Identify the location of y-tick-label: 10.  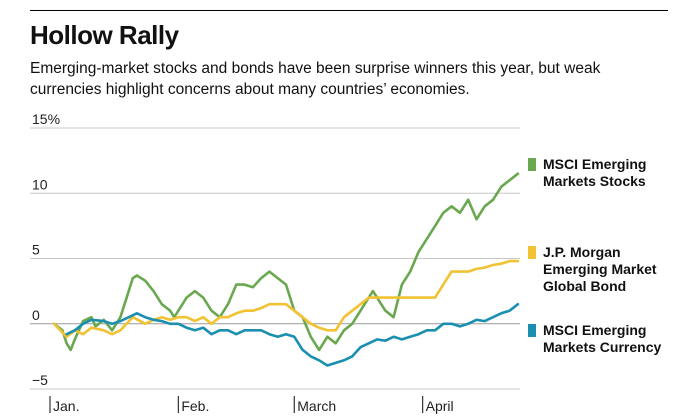
(40, 184).